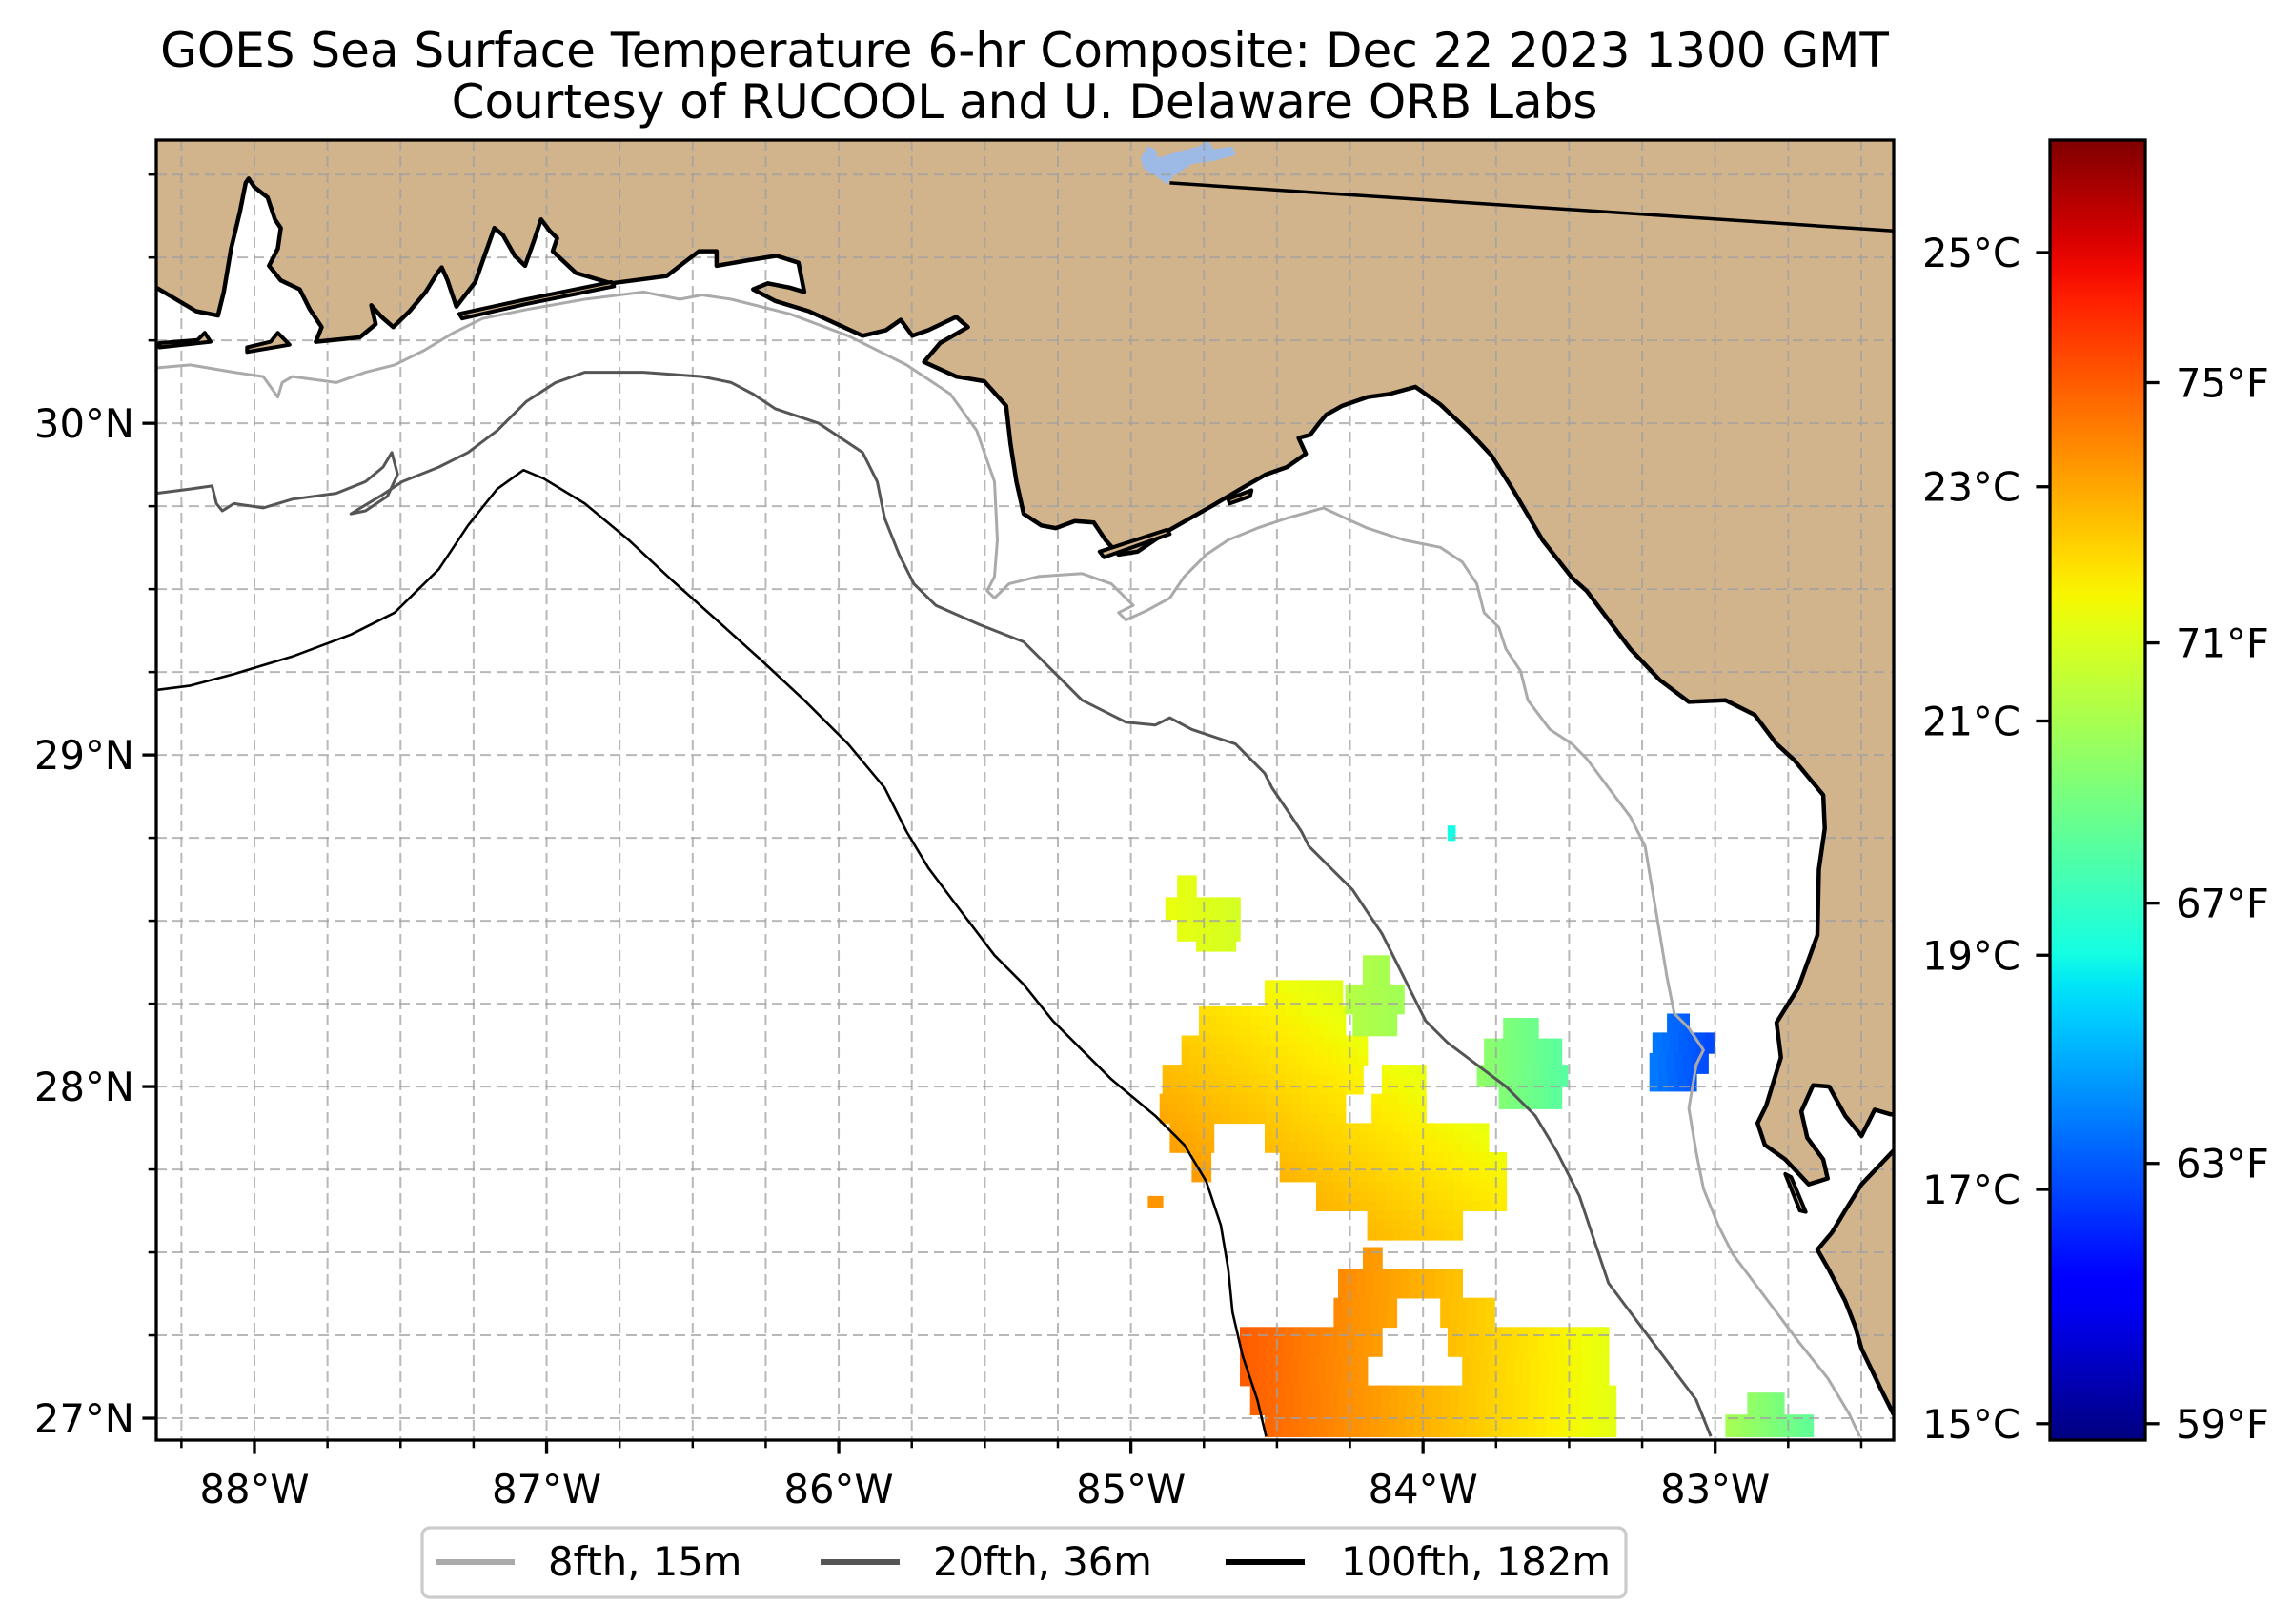 This screenshot has width=2293, height=1624. Describe the element at coordinates (254, 1489) in the screenshot. I see `x-tick-label: 88°W` at that location.